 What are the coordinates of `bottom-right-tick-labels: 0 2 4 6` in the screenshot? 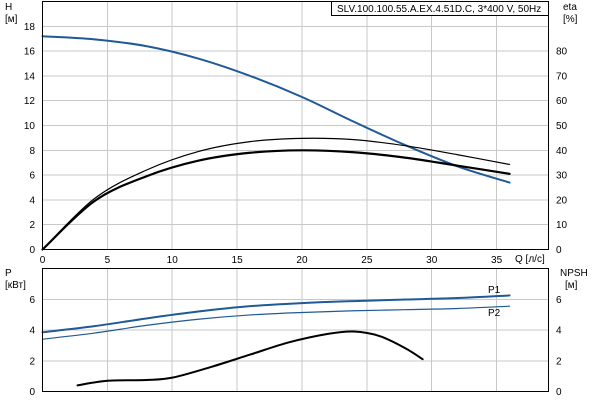 It's located at (559, 346).